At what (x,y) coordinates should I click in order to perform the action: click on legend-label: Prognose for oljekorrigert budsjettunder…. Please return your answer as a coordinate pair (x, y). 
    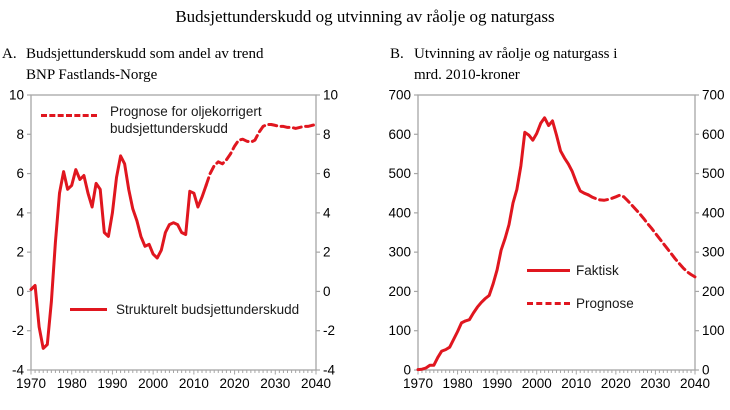
    Looking at the image, I should click on (186, 120).